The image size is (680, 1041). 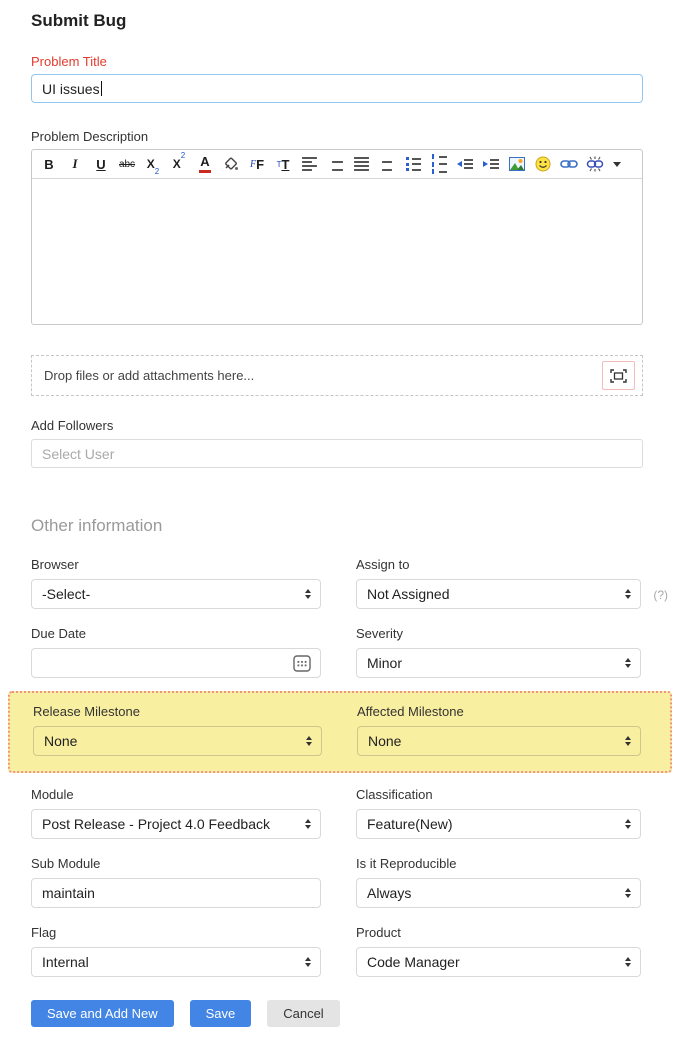 I want to click on reproducible-select: Always, so click(x=498, y=893).